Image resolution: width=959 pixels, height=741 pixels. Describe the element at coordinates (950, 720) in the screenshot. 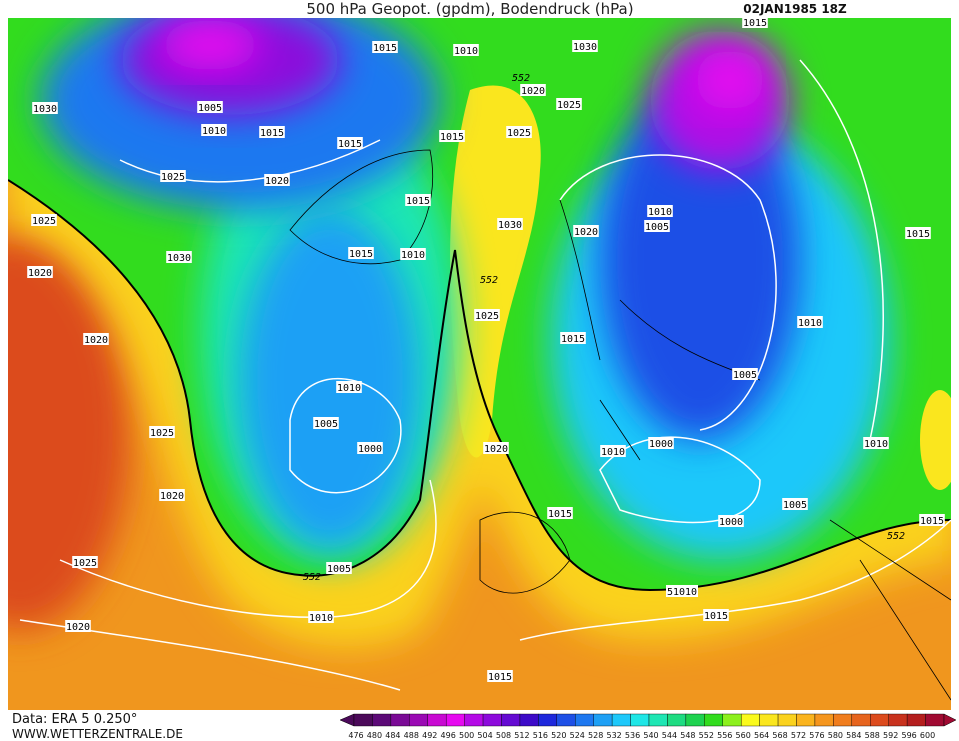

I see `colorbar-arrow-right` at that location.